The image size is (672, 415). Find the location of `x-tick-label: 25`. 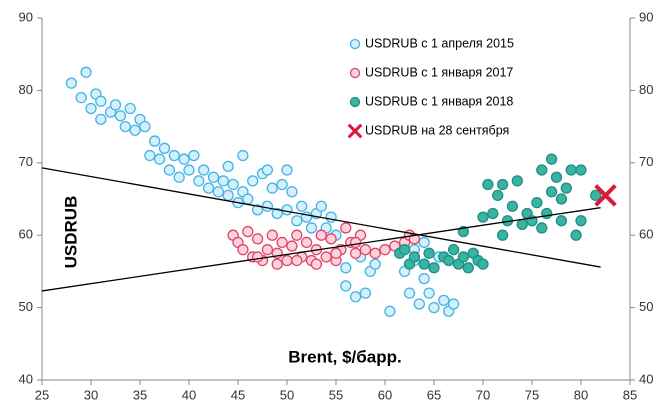

x-tick-label: 25 is located at coordinates (42, 394).